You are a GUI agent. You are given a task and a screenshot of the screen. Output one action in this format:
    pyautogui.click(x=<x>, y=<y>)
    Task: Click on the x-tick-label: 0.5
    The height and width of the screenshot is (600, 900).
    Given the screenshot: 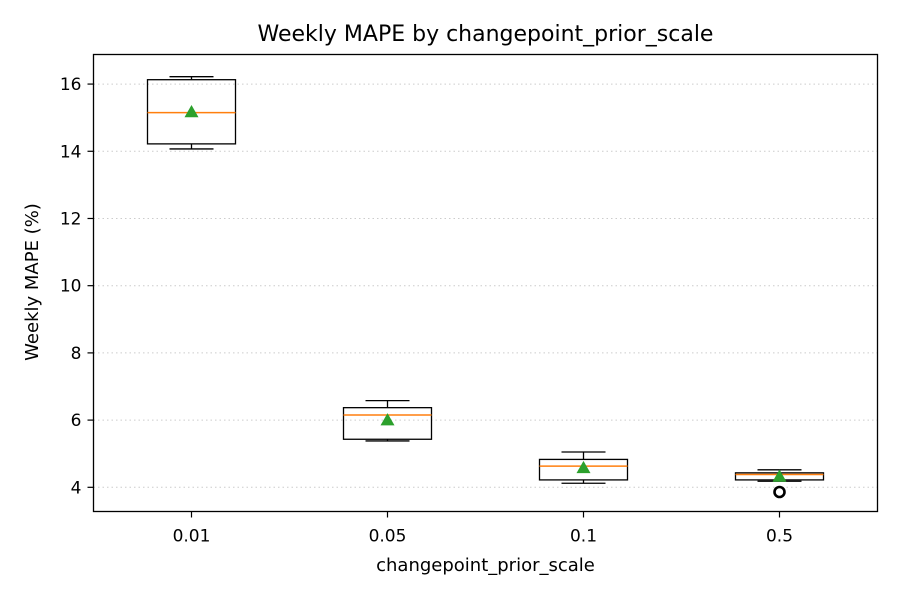 What is the action you would take?
    pyautogui.click(x=779, y=537)
    